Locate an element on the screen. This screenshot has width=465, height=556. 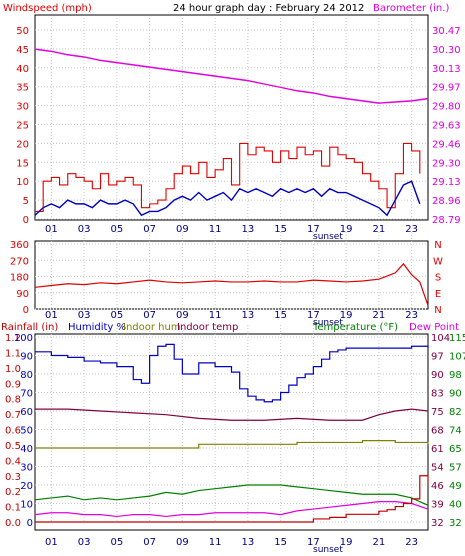
baro-y-tick: 29.46 is located at coordinates (446, 144).